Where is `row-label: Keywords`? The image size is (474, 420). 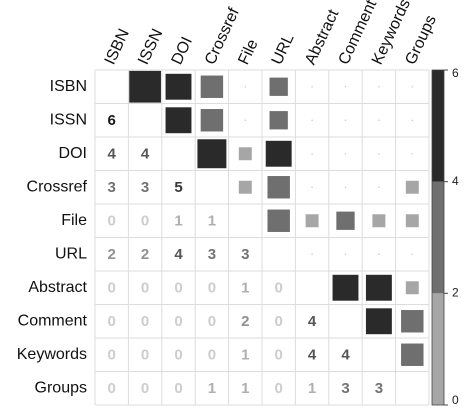
row-label: Keywords is located at coordinates (52, 354).